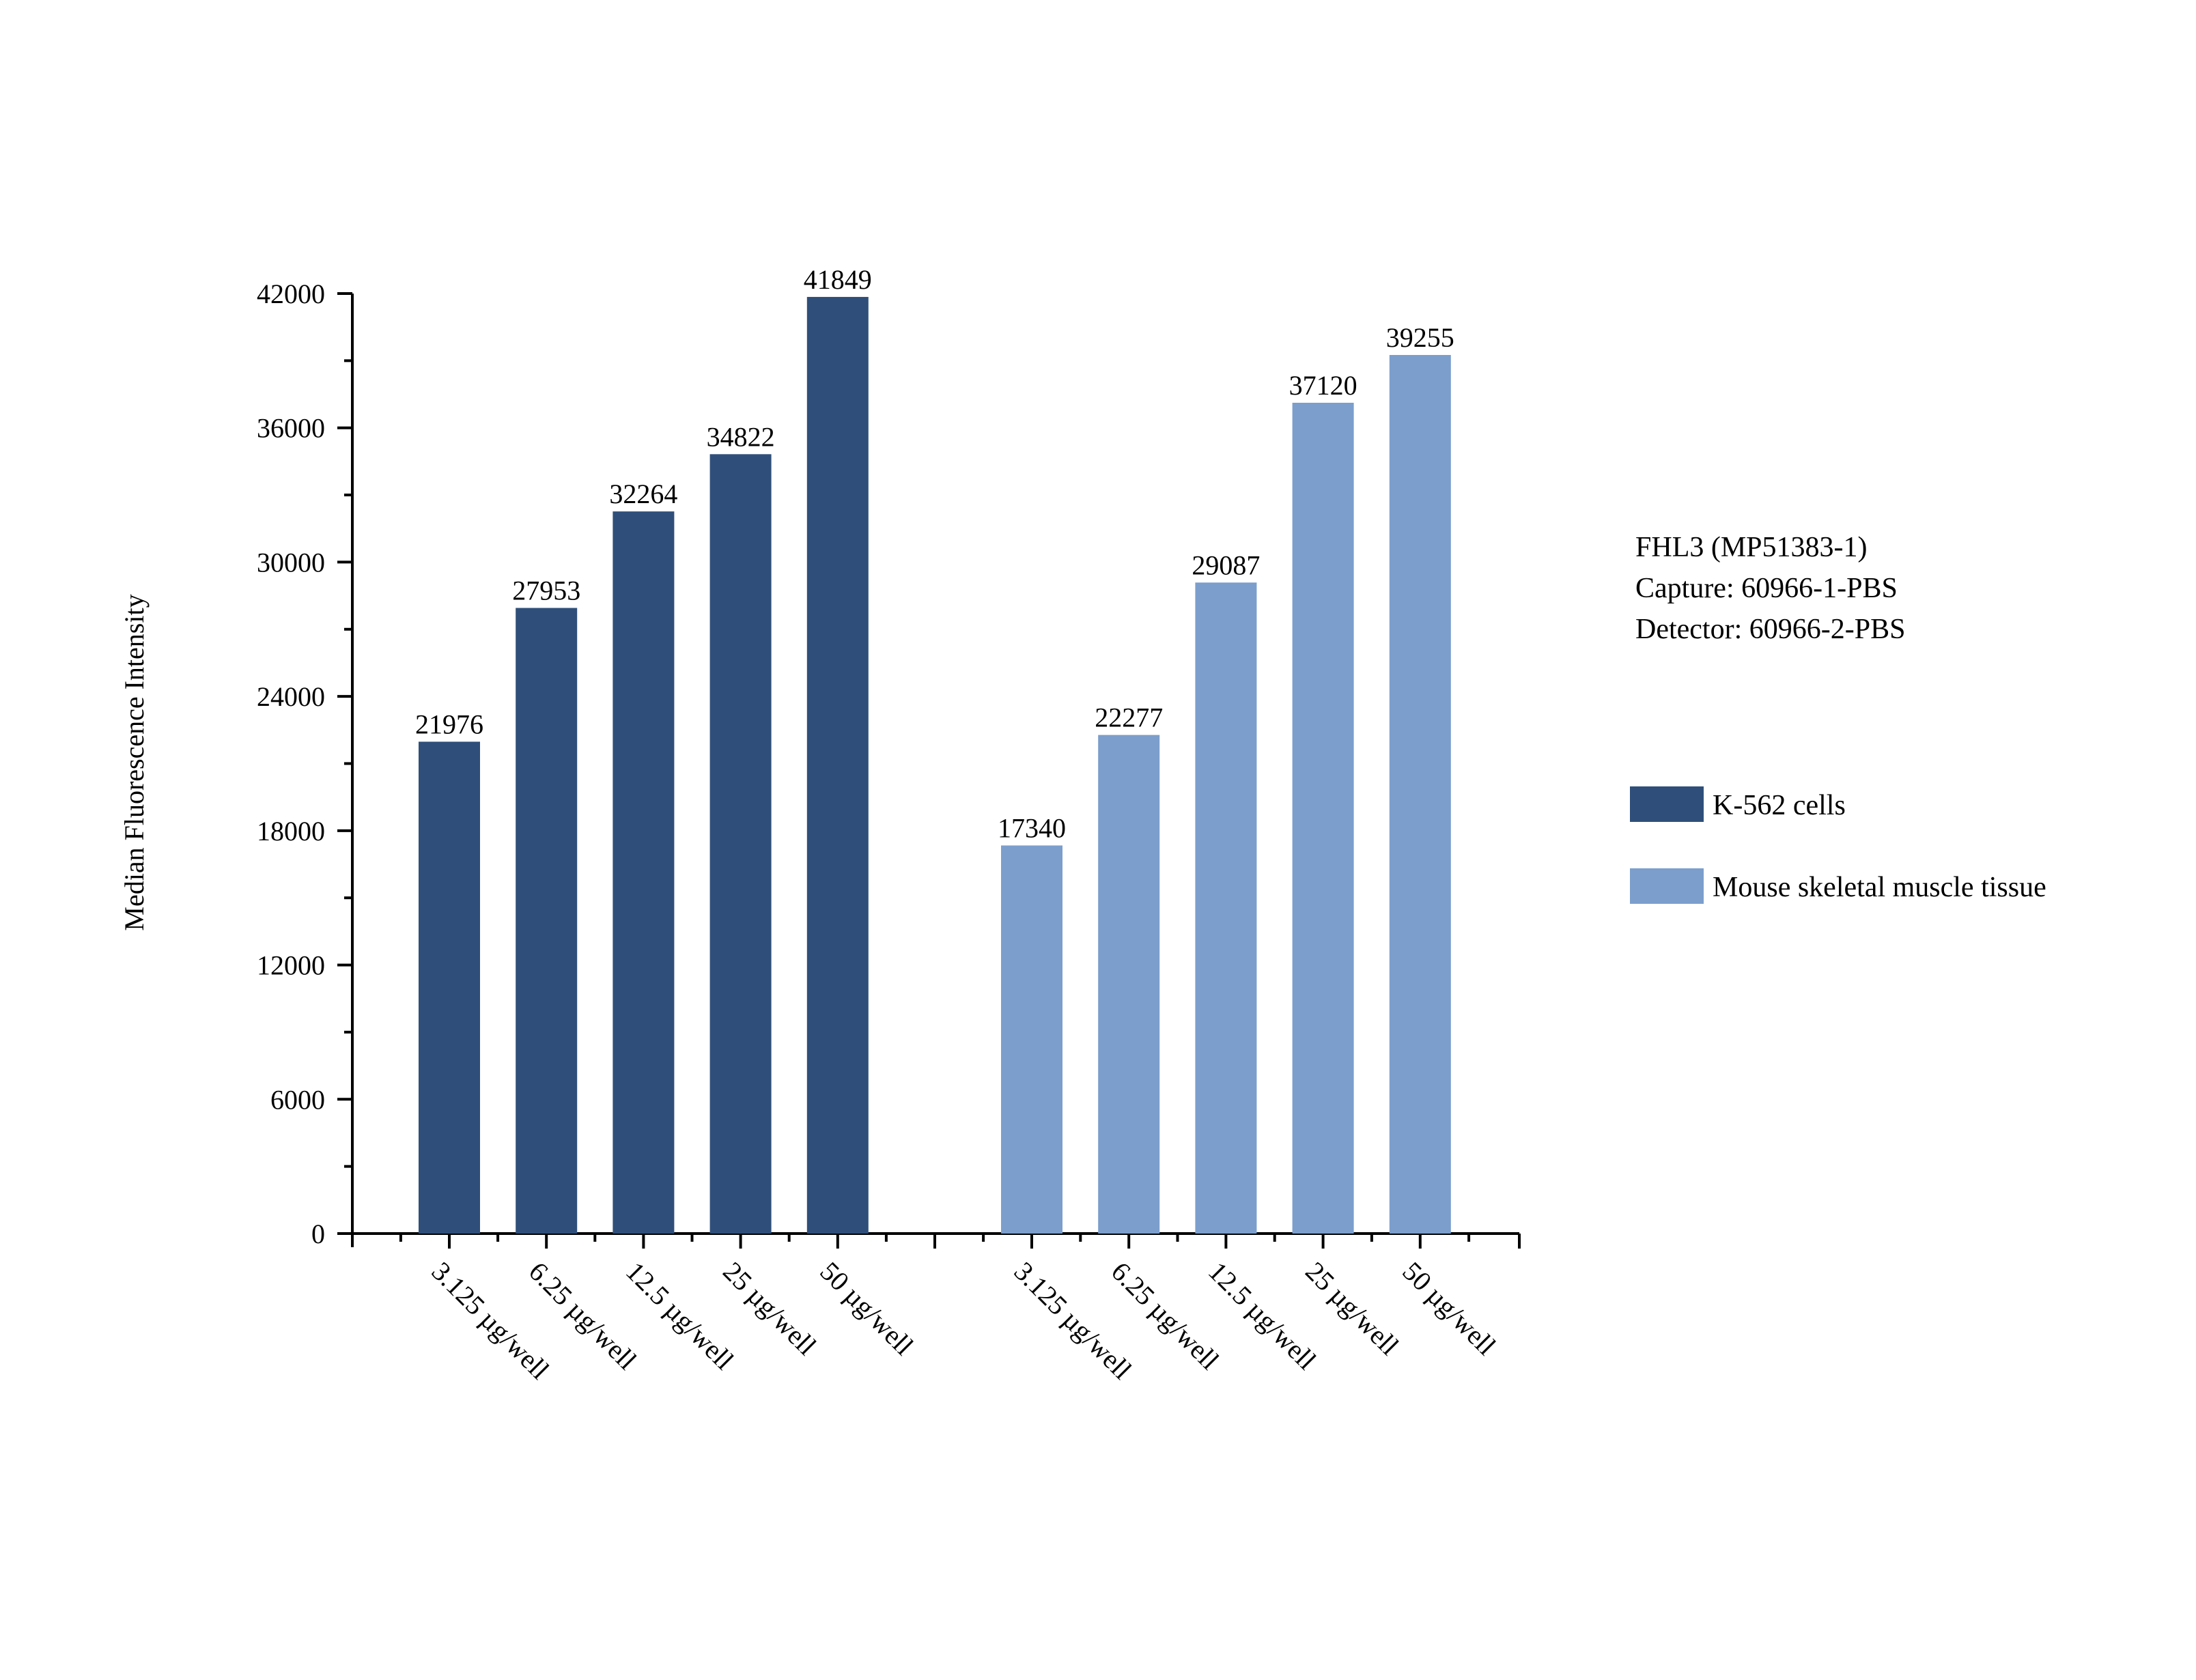 The image size is (2196, 1680). I want to click on y-tick-label: 6000, so click(297, 1099).